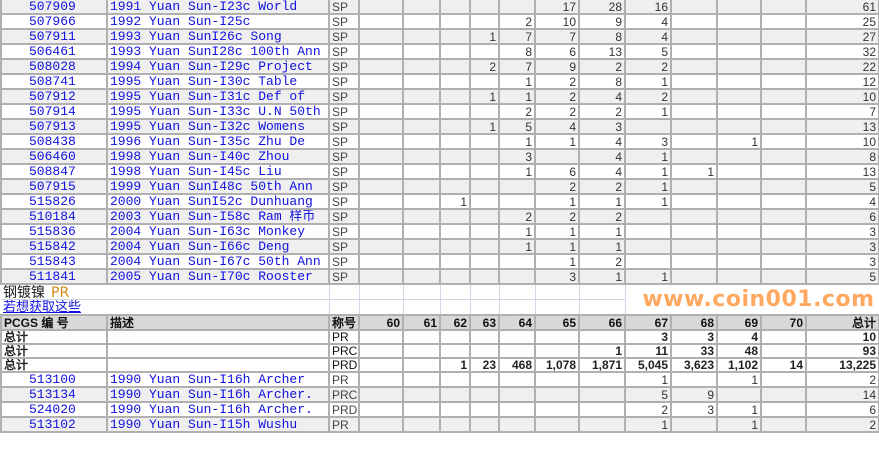 This screenshot has width=879, height=466. I want to click on pcgs-id-link: 507909, so click(52, 7).